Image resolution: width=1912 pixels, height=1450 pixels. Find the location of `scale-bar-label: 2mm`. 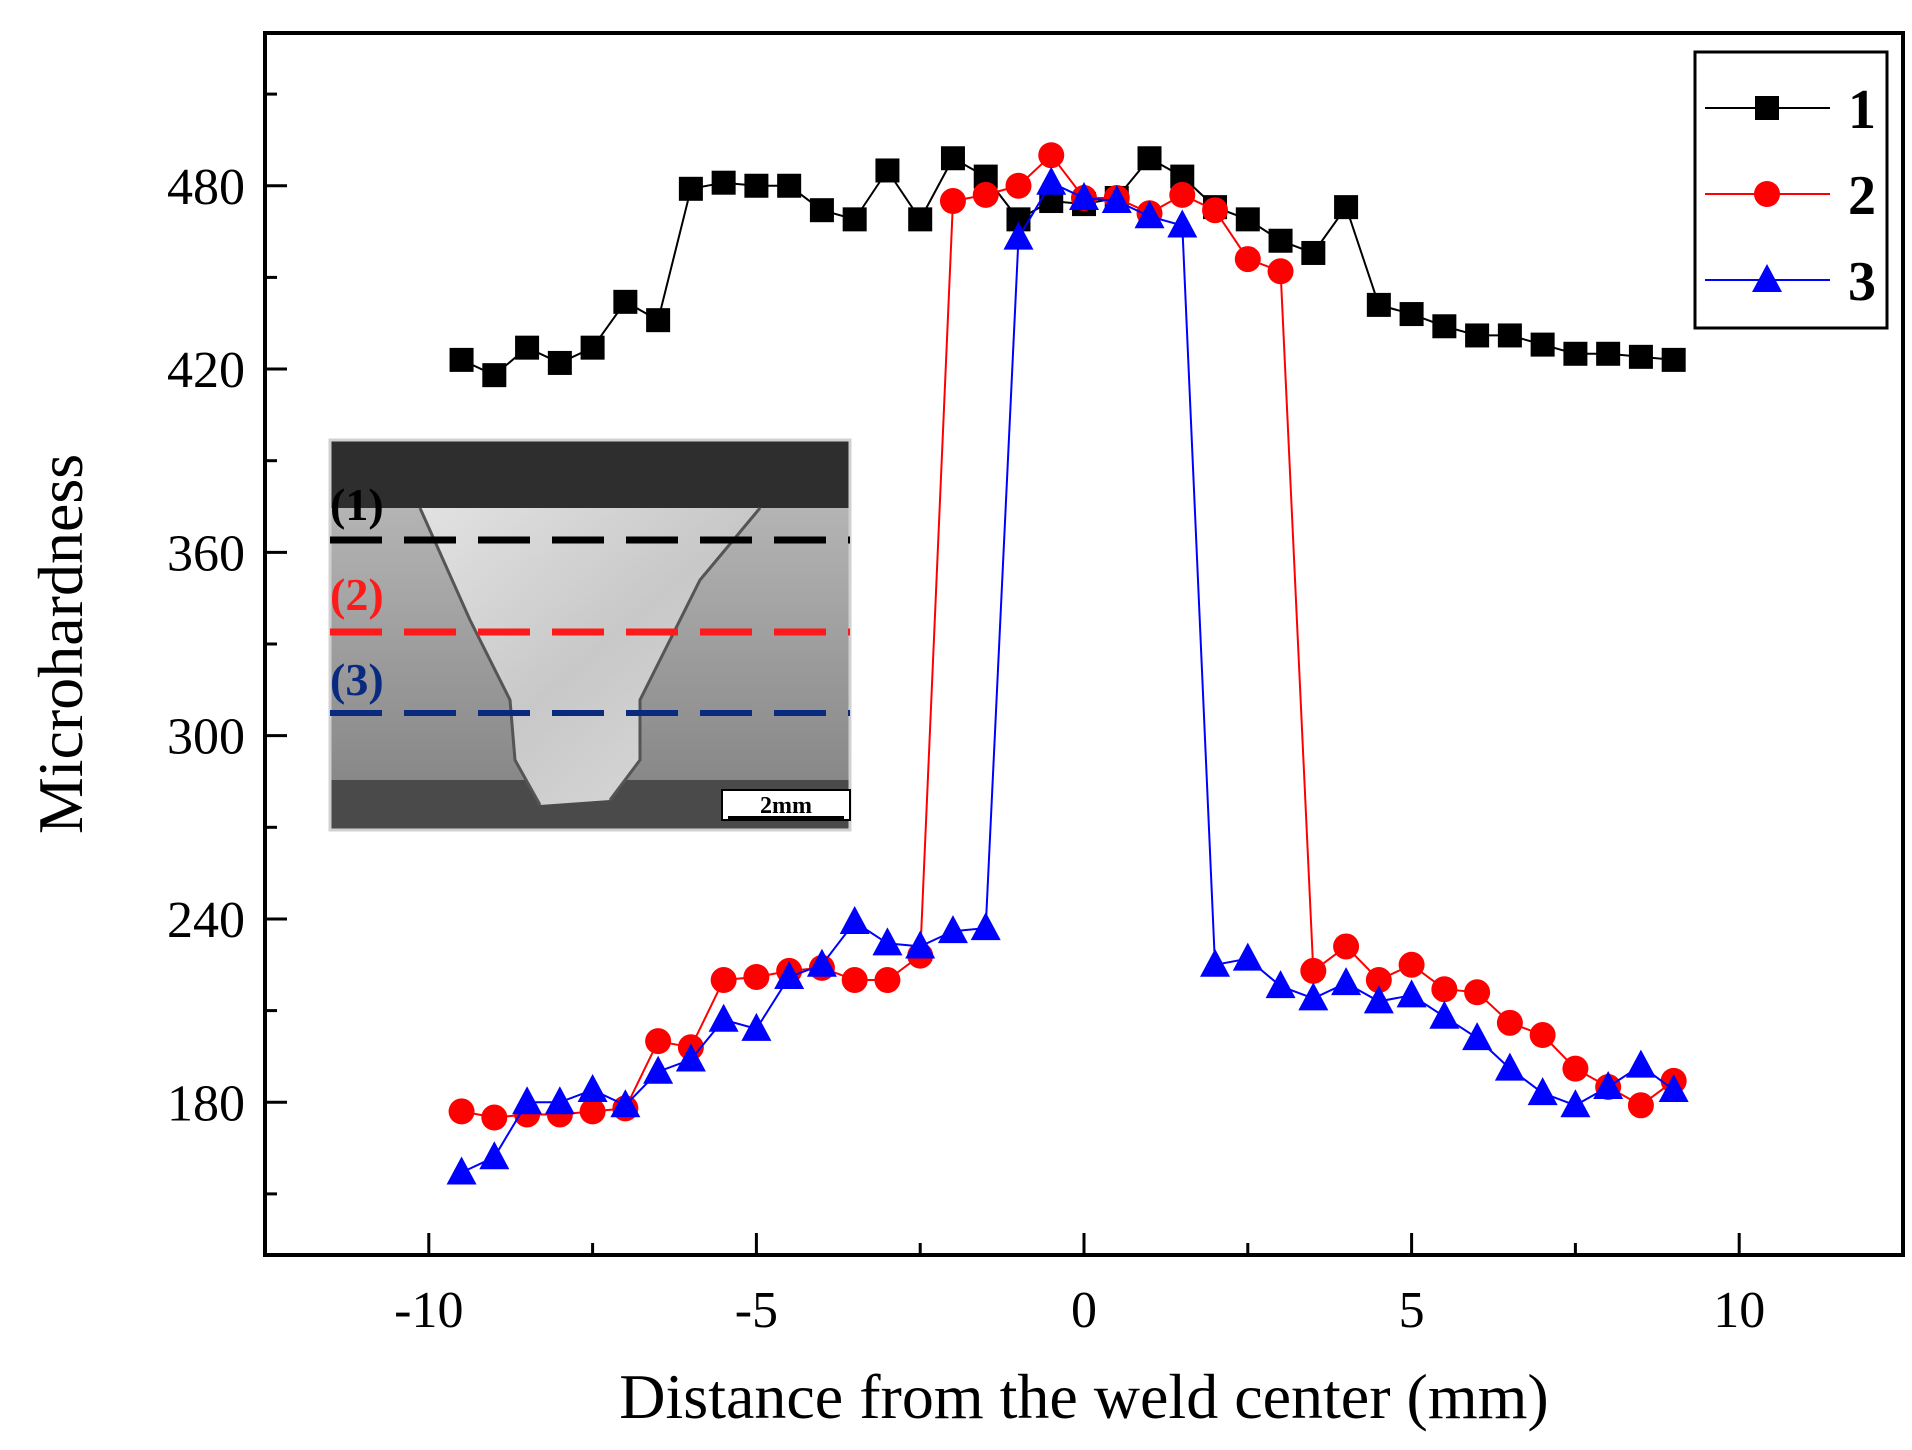

scale-bar-label: 2mm is located at coordinates (786, 806).